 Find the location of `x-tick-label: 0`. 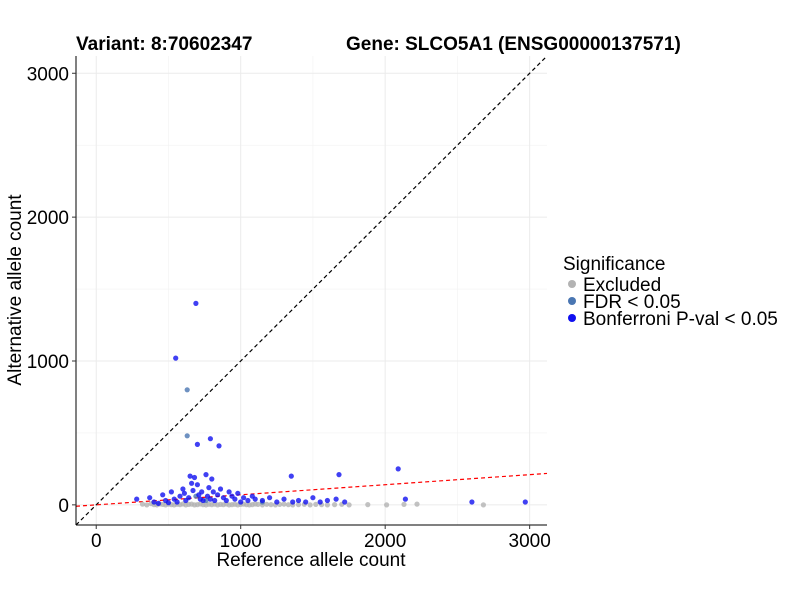

x-tick-label: 0 is located at coordinates (96, 541).